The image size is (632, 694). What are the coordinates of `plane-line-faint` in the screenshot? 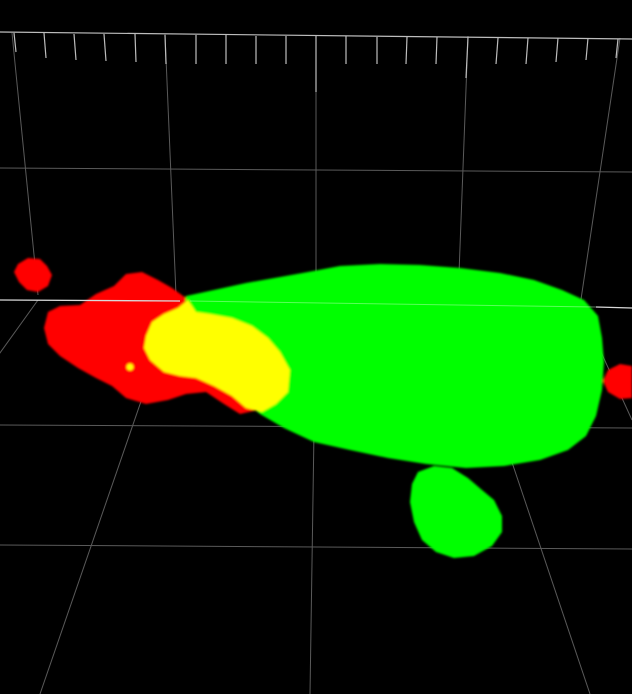 It's located at (393, 304).